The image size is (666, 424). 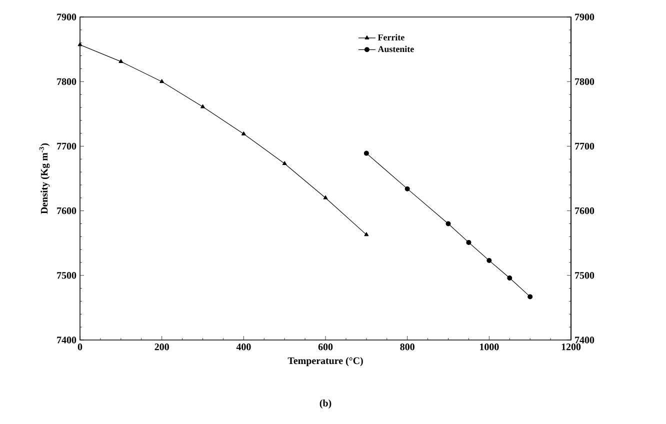 I want to click on y-tick-label: 7900, so click(x=66, y=17).